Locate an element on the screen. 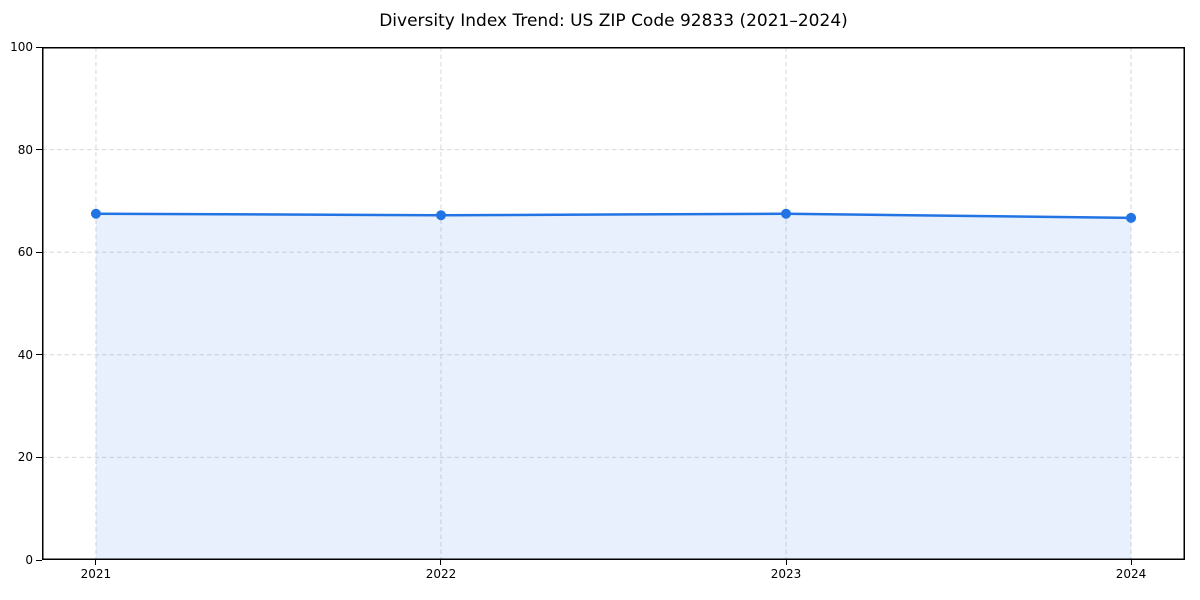 This screenshot has height=600, width=1200. y-tick-label: 100 is located at coordinates (21, 47).